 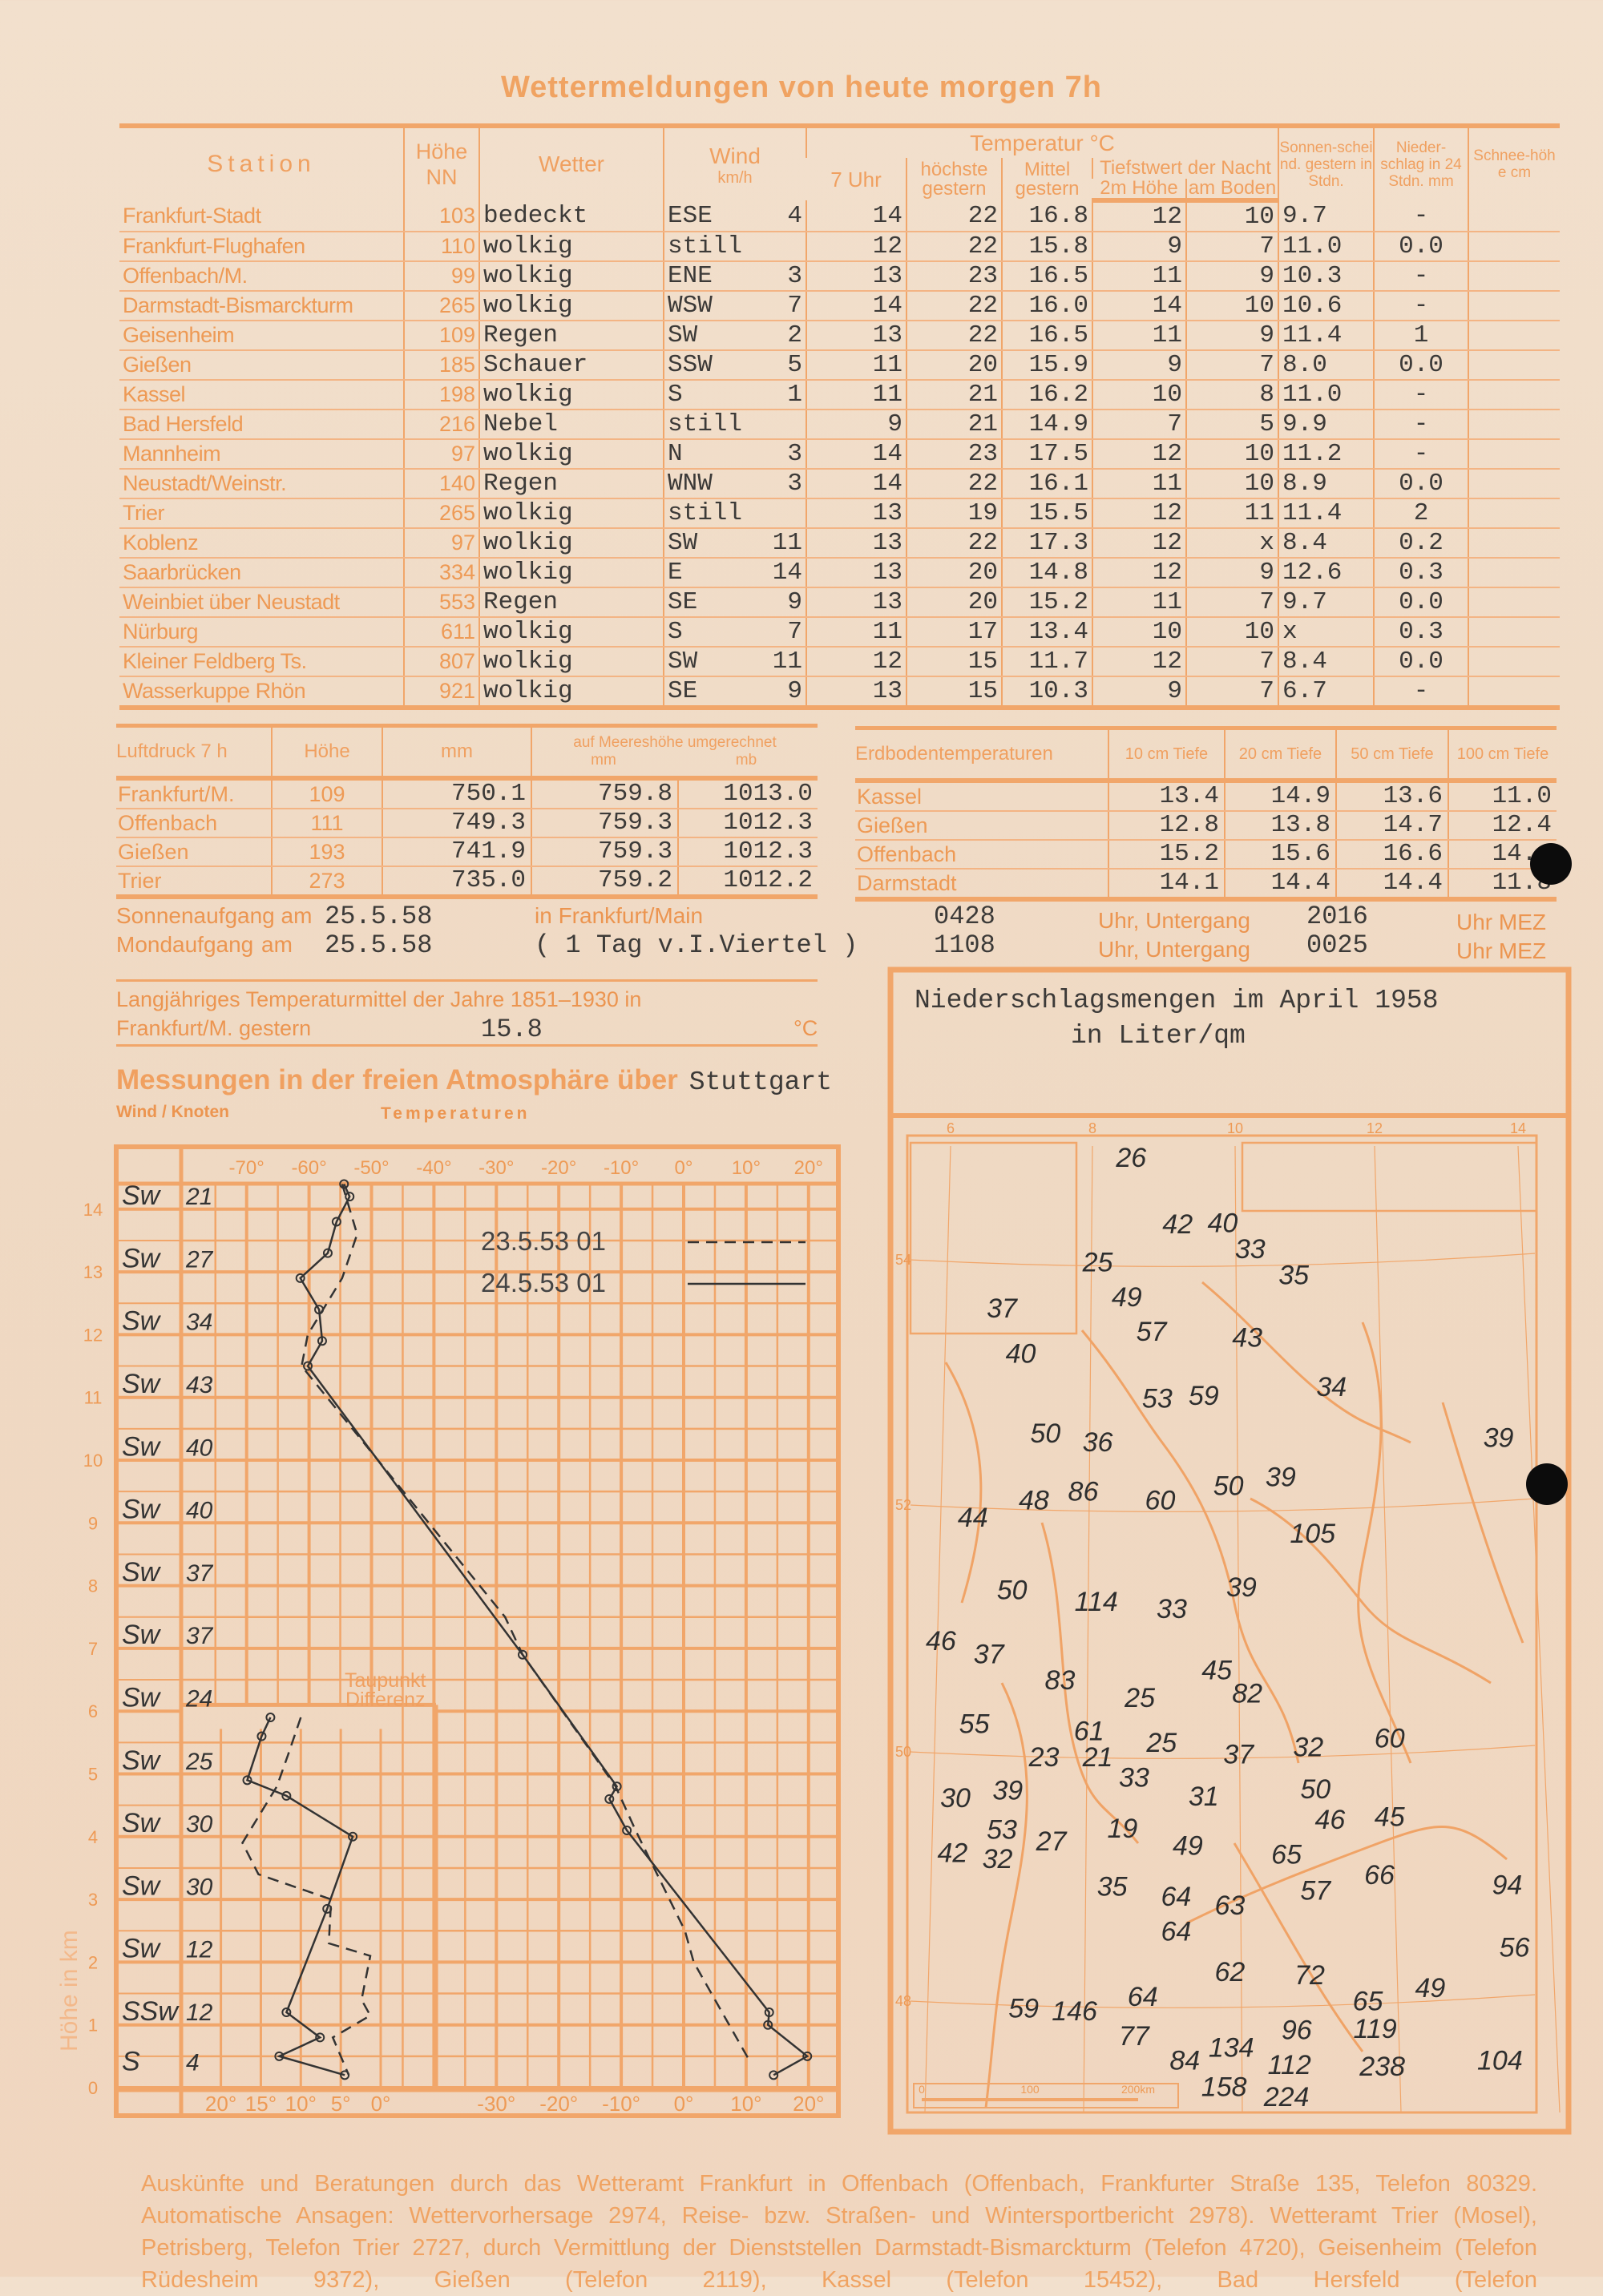 What do you see at coordinates (1230, 1905) in the screenshot?
I see `precipitation-value: 63` at bounding box center [1230, 1905].